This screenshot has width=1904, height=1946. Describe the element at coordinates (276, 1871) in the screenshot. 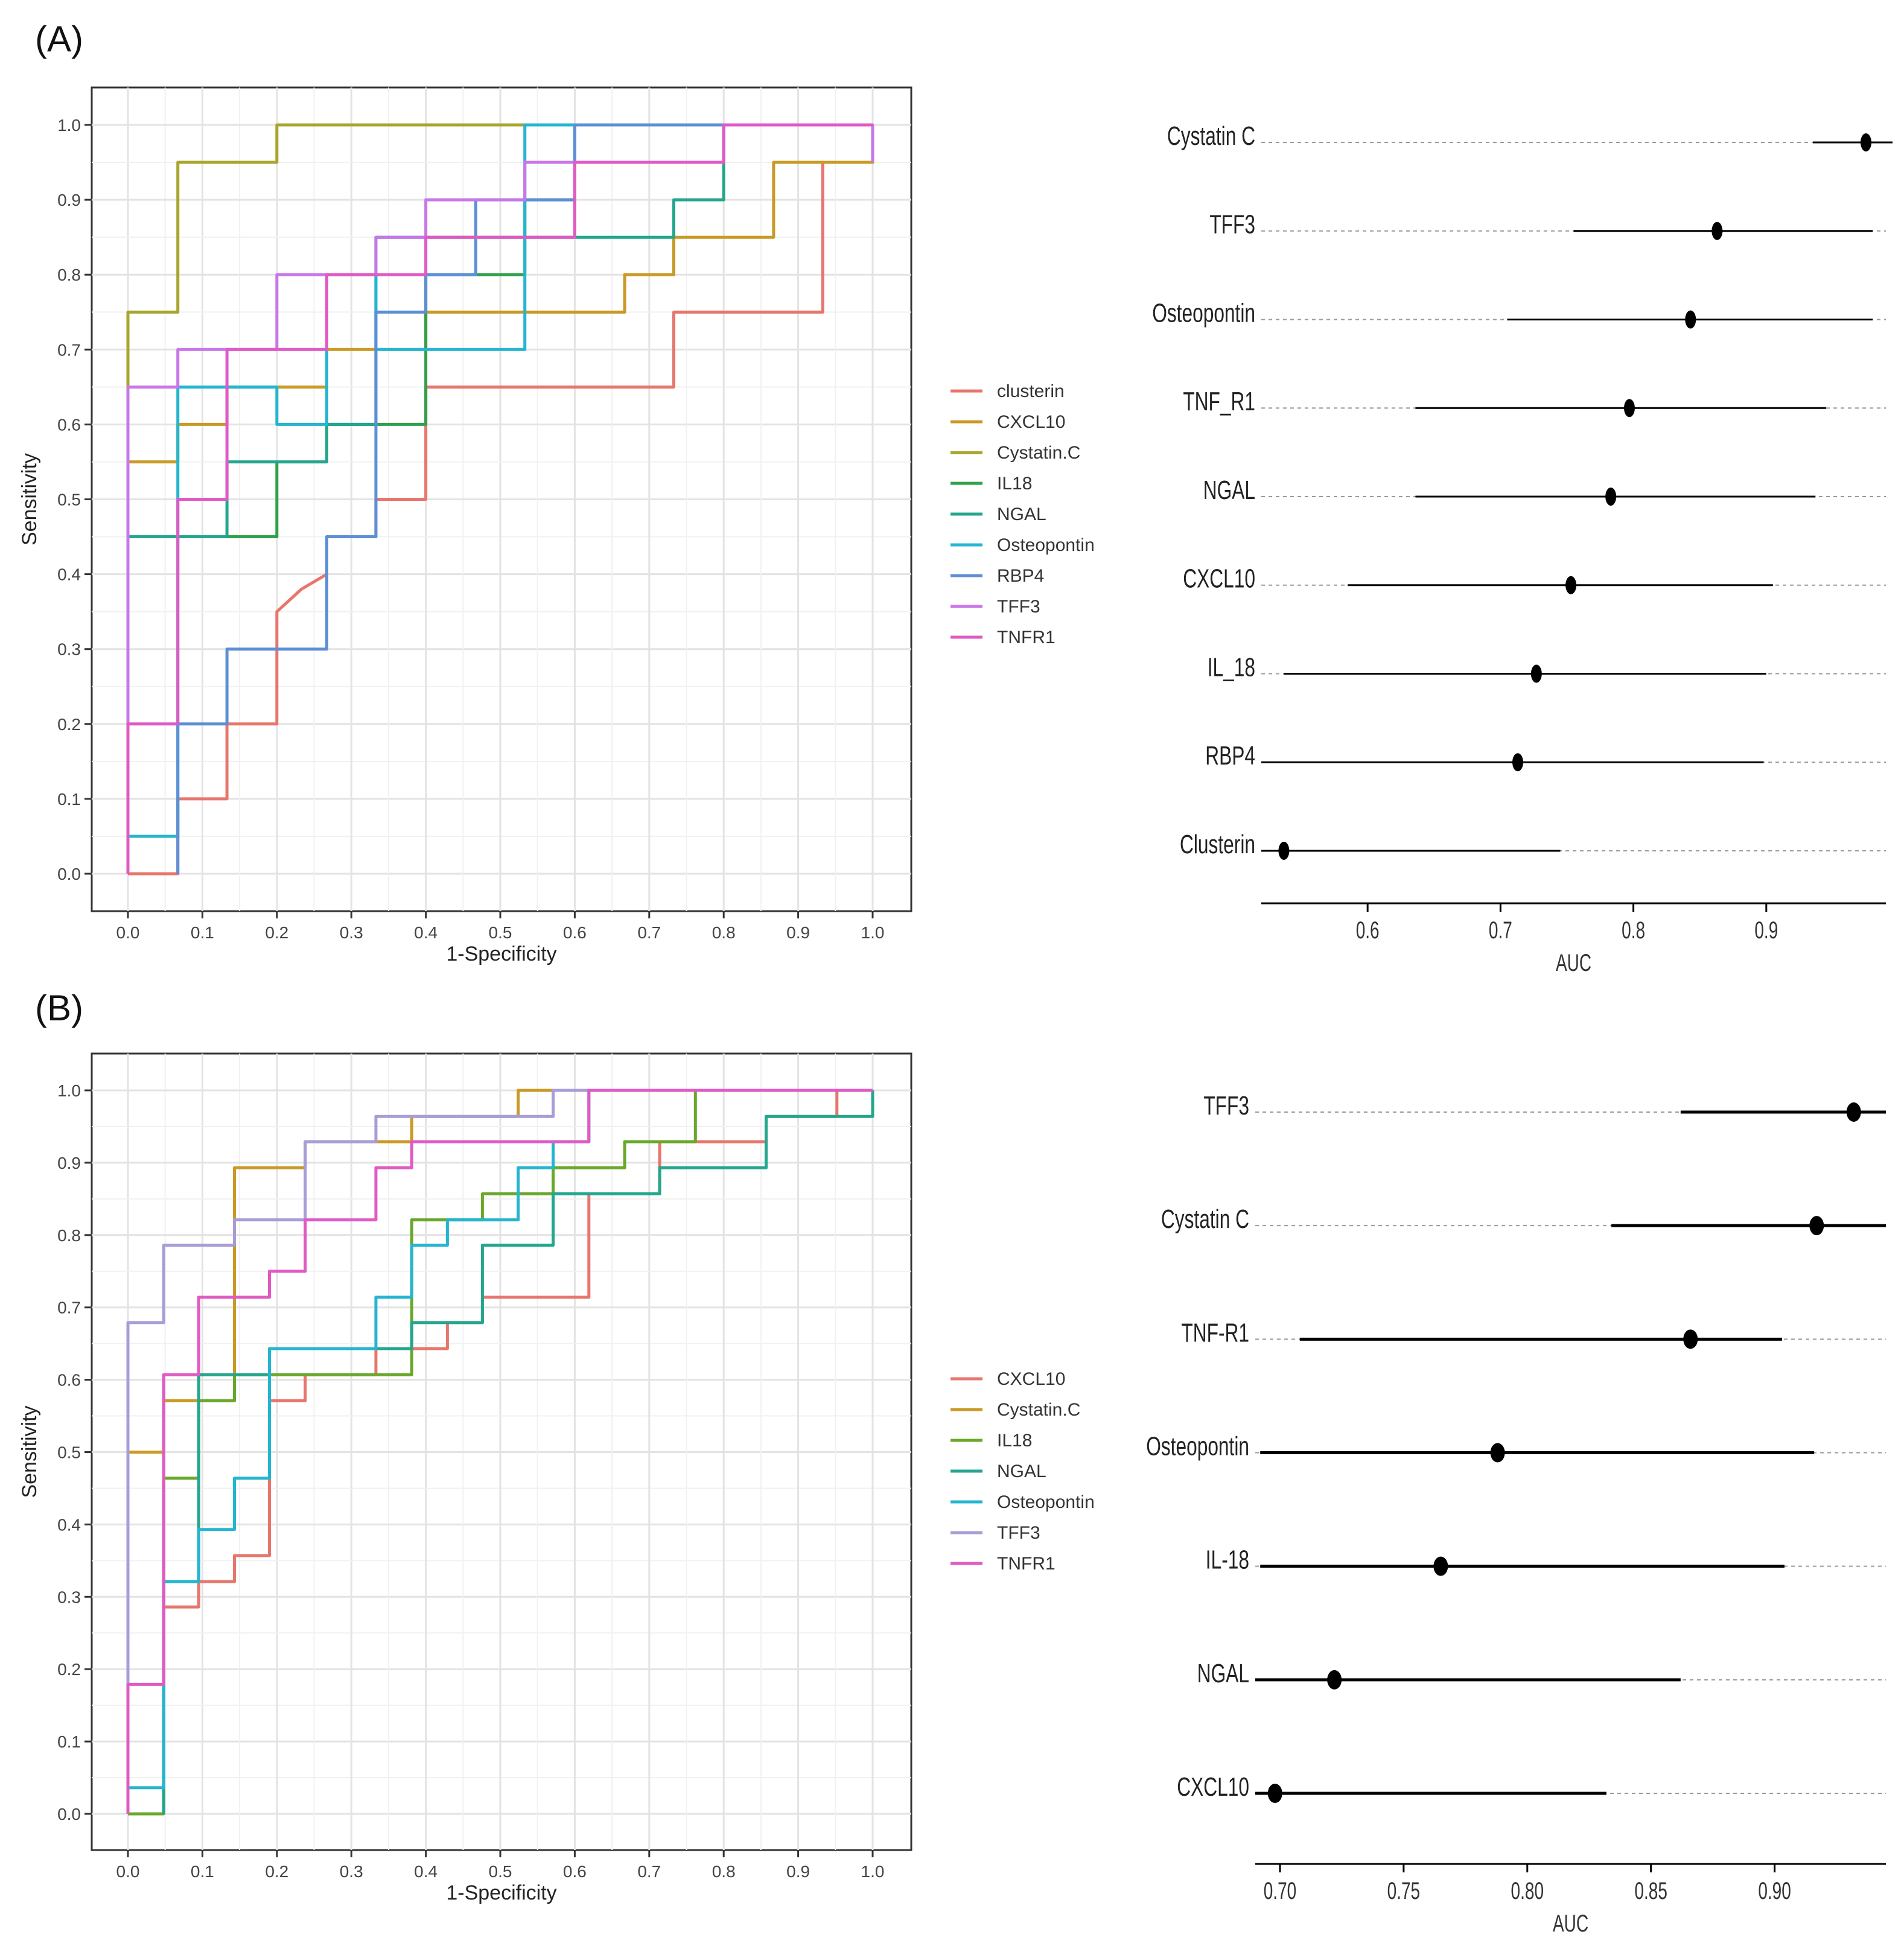

I see `roc-x-tick-label: 0.2` at that location.